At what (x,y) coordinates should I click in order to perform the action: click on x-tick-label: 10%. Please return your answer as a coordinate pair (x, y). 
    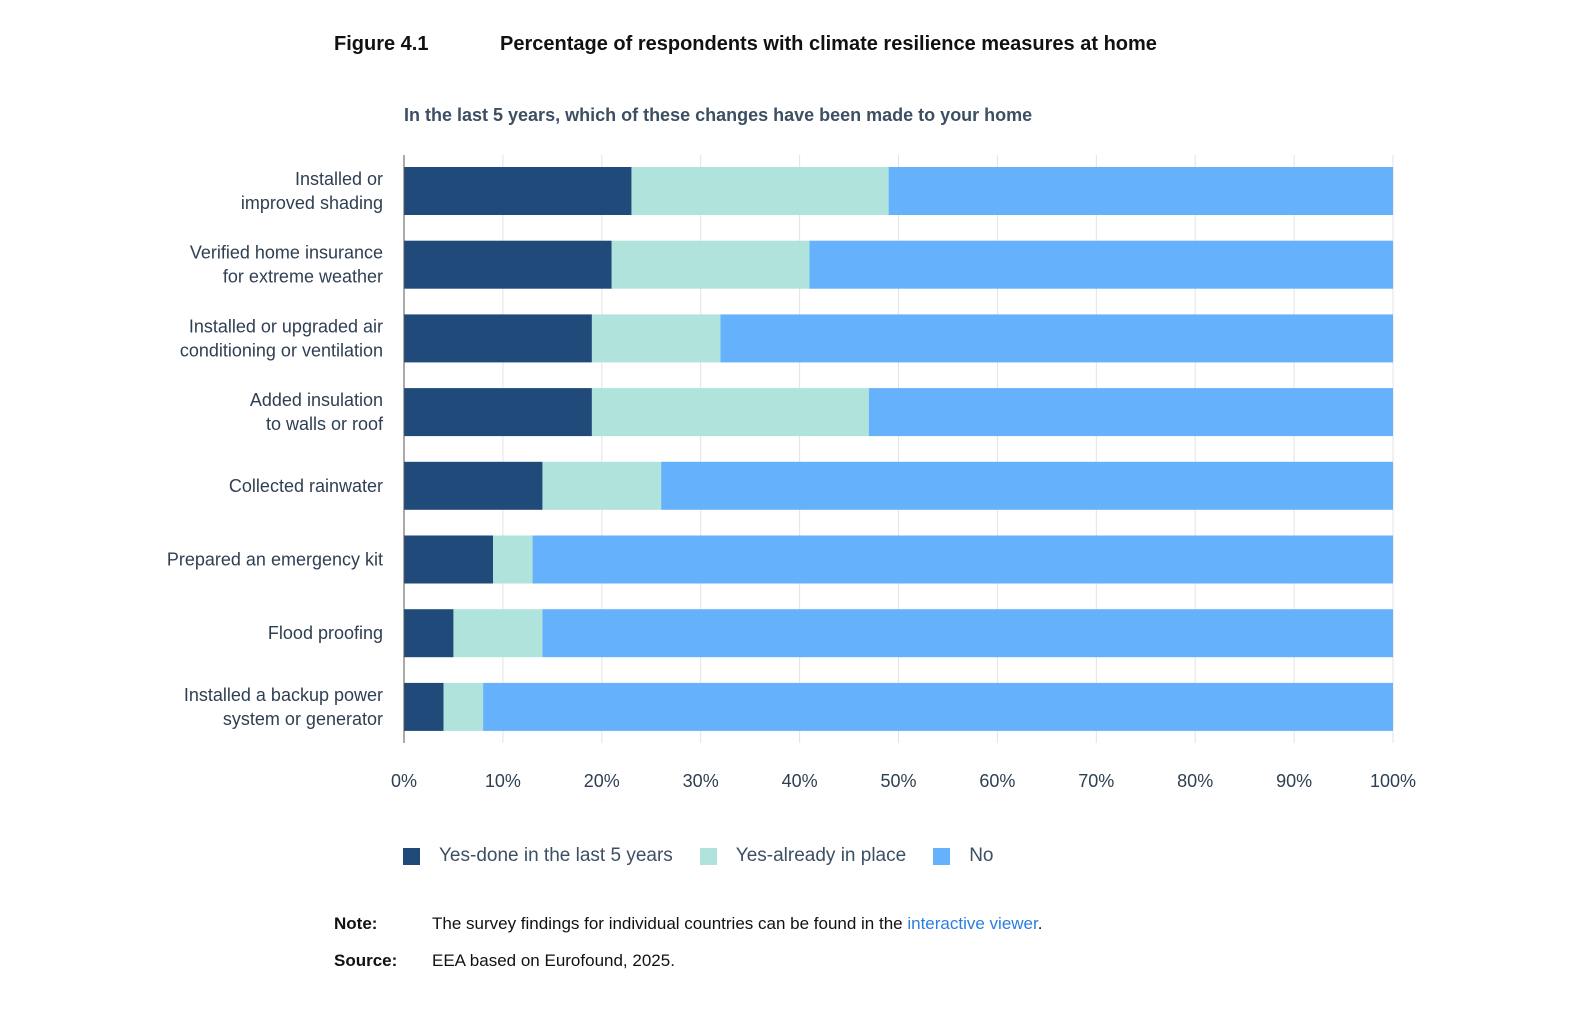
    Looking at the image, I should click on (503, 781).